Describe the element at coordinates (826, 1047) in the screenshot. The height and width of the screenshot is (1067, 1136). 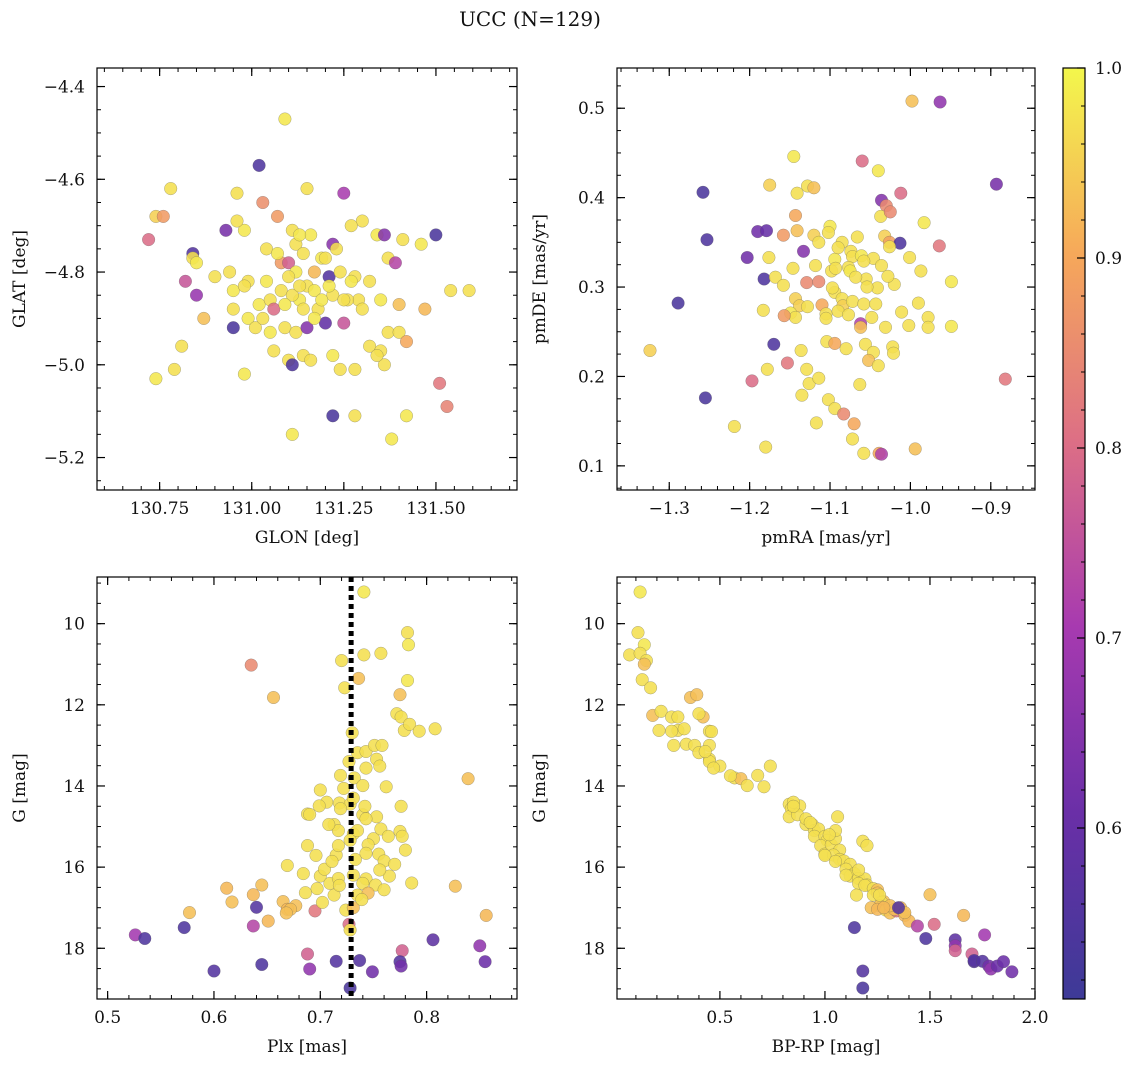
I see `x-axis-label: BP-RP [mag]` at that location.